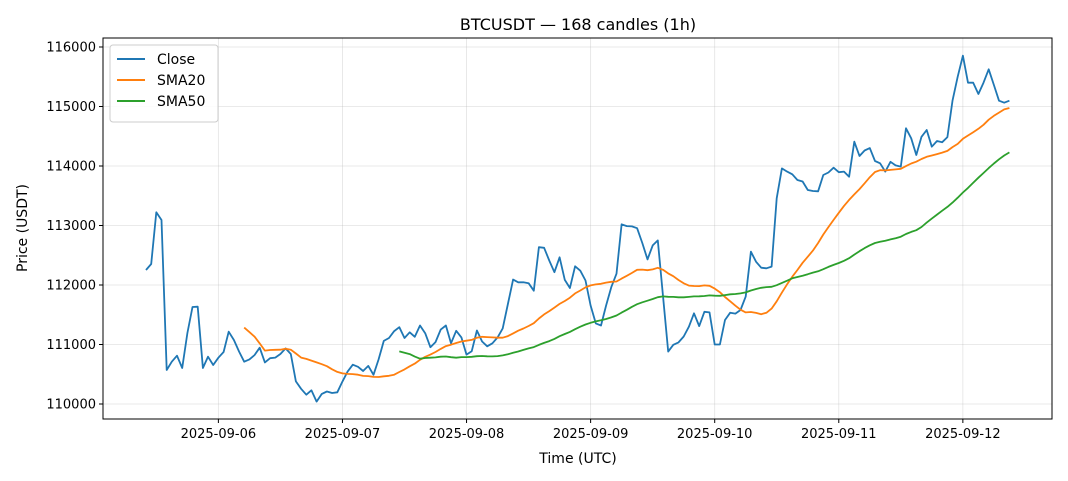 This screenshot has width=1068, height=481. What do you see at coordinates (181, 102) in the screenshot?
I see `legend-label-sma50: SMA50` at bounding box center [181, 102].